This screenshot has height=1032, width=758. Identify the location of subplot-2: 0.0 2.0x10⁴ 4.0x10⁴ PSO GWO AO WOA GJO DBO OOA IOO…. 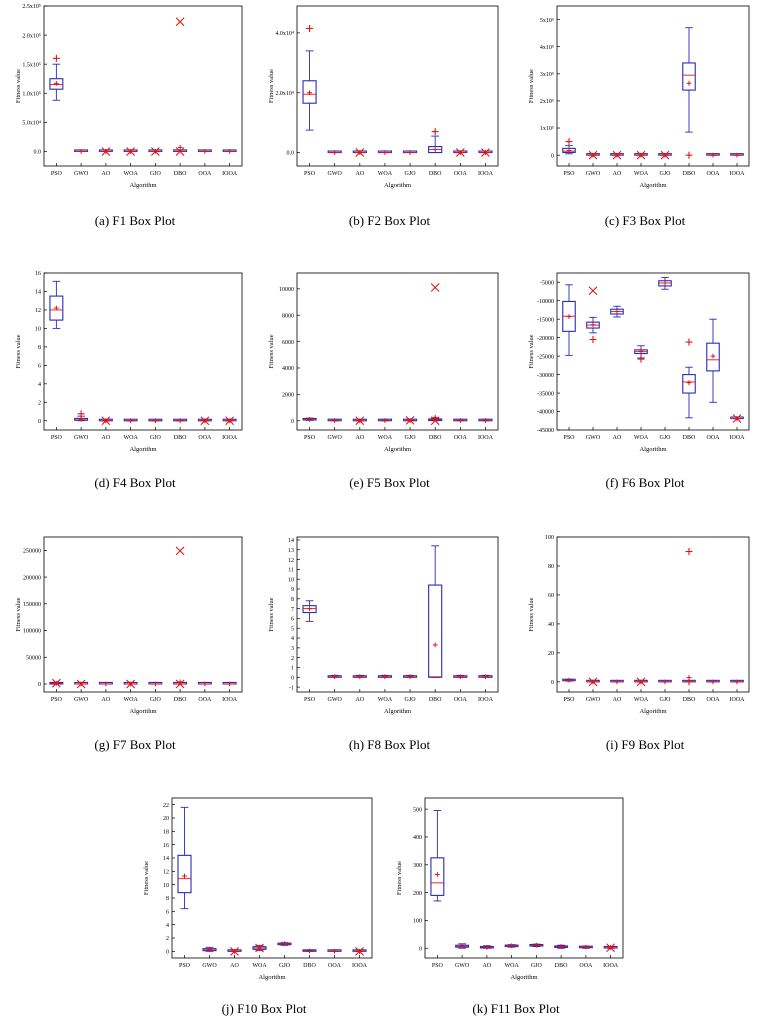
(383, 116).